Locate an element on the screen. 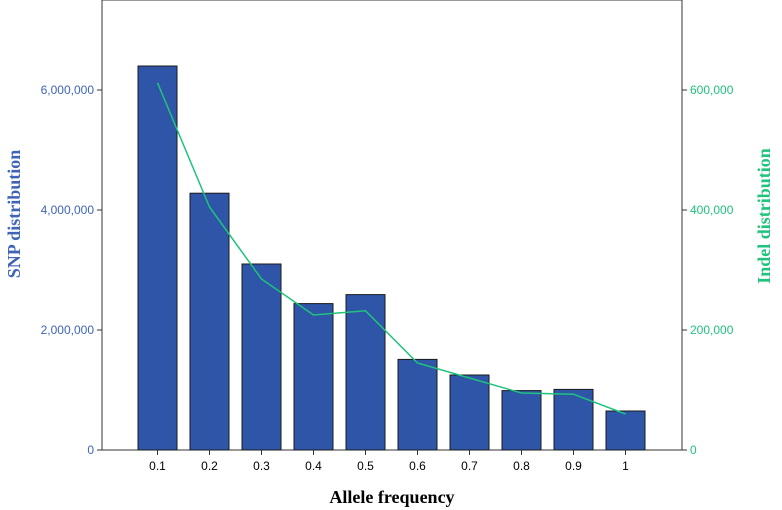  x-tick-label: 0.3 is located at coordinates (261, 466).